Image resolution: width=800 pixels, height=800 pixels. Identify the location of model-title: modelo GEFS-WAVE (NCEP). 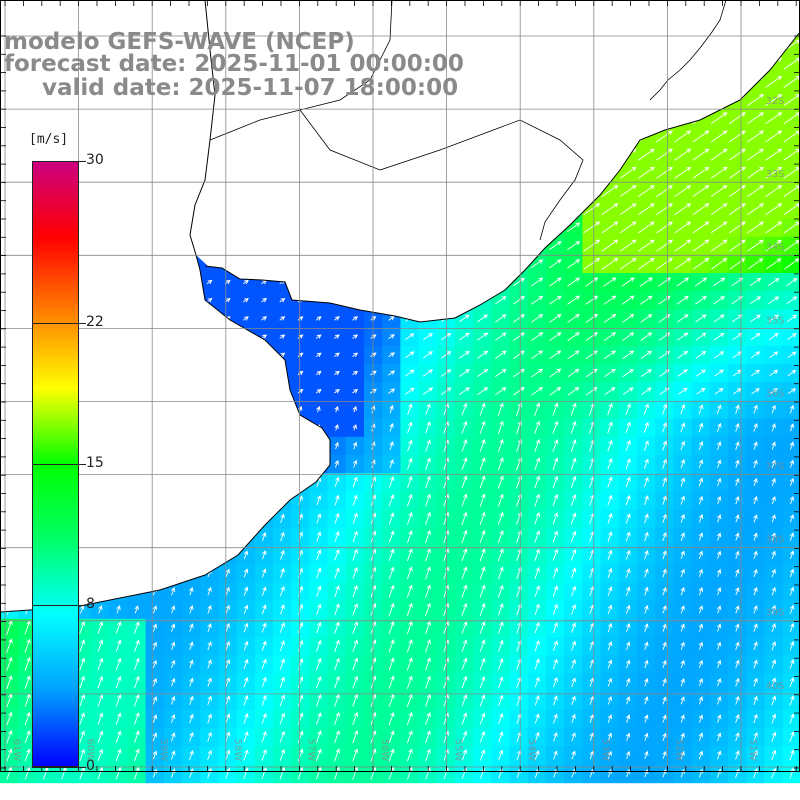
(179, 42).